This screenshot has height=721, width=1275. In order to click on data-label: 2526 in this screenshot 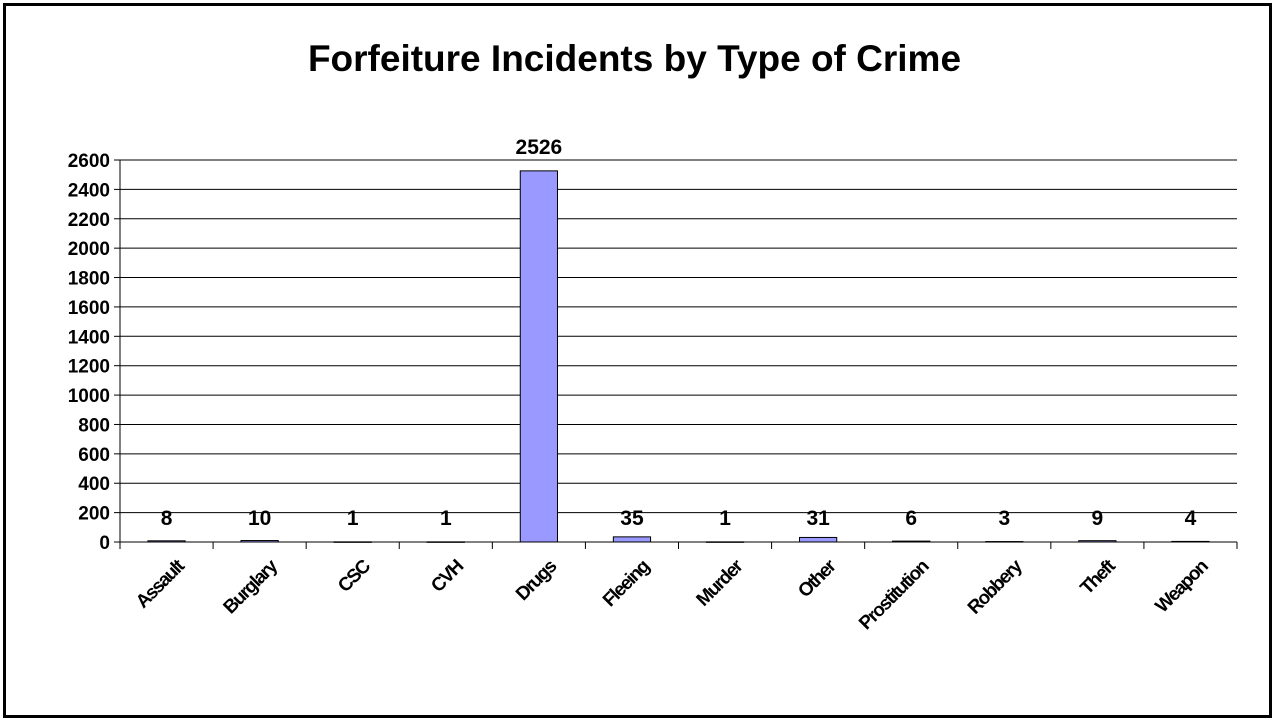, I will do `click(539, 147)`.